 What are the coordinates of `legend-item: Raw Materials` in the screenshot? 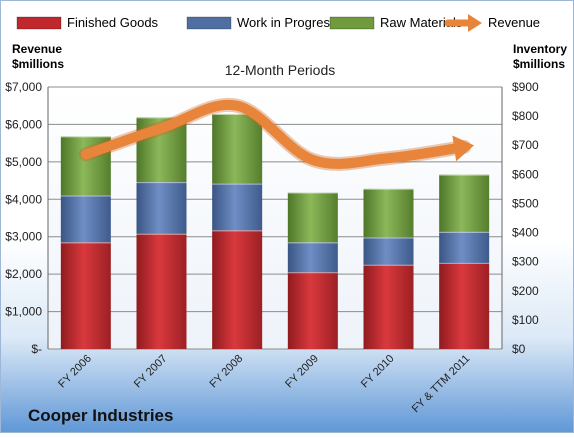 It's located at (396, 22).